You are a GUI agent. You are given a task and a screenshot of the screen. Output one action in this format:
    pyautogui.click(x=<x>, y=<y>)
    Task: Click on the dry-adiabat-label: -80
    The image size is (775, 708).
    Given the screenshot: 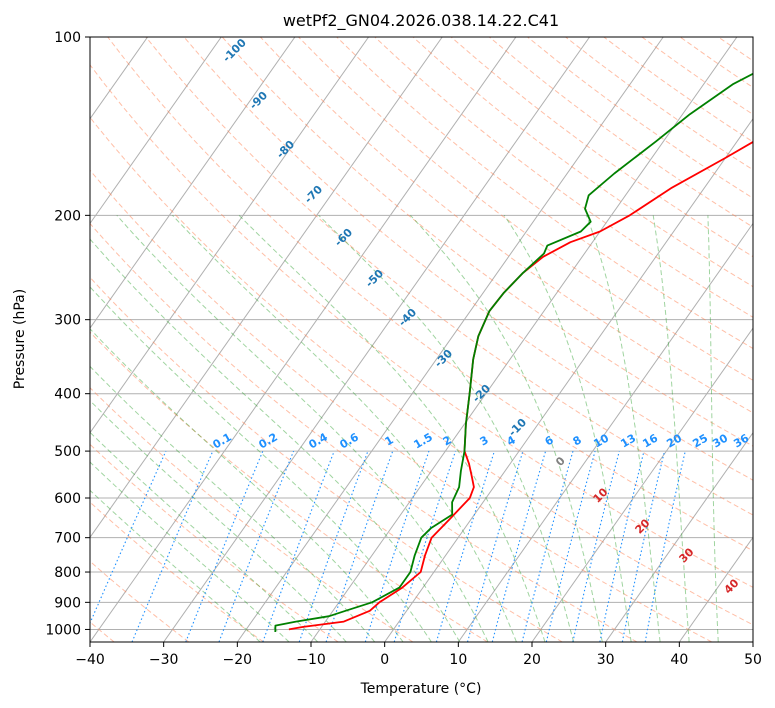 What is the action you would take?
    pyautogui.click(x=285, y=149)
    